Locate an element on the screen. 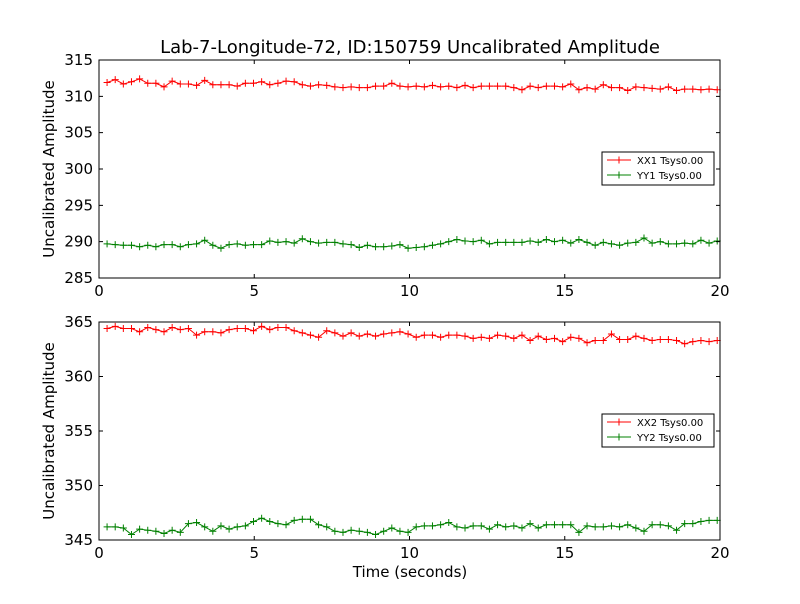 Image resolution: width=800 pixels, height=604 pixels. bottom-x-tick-label: 15 is located at coordinates (564, 553).